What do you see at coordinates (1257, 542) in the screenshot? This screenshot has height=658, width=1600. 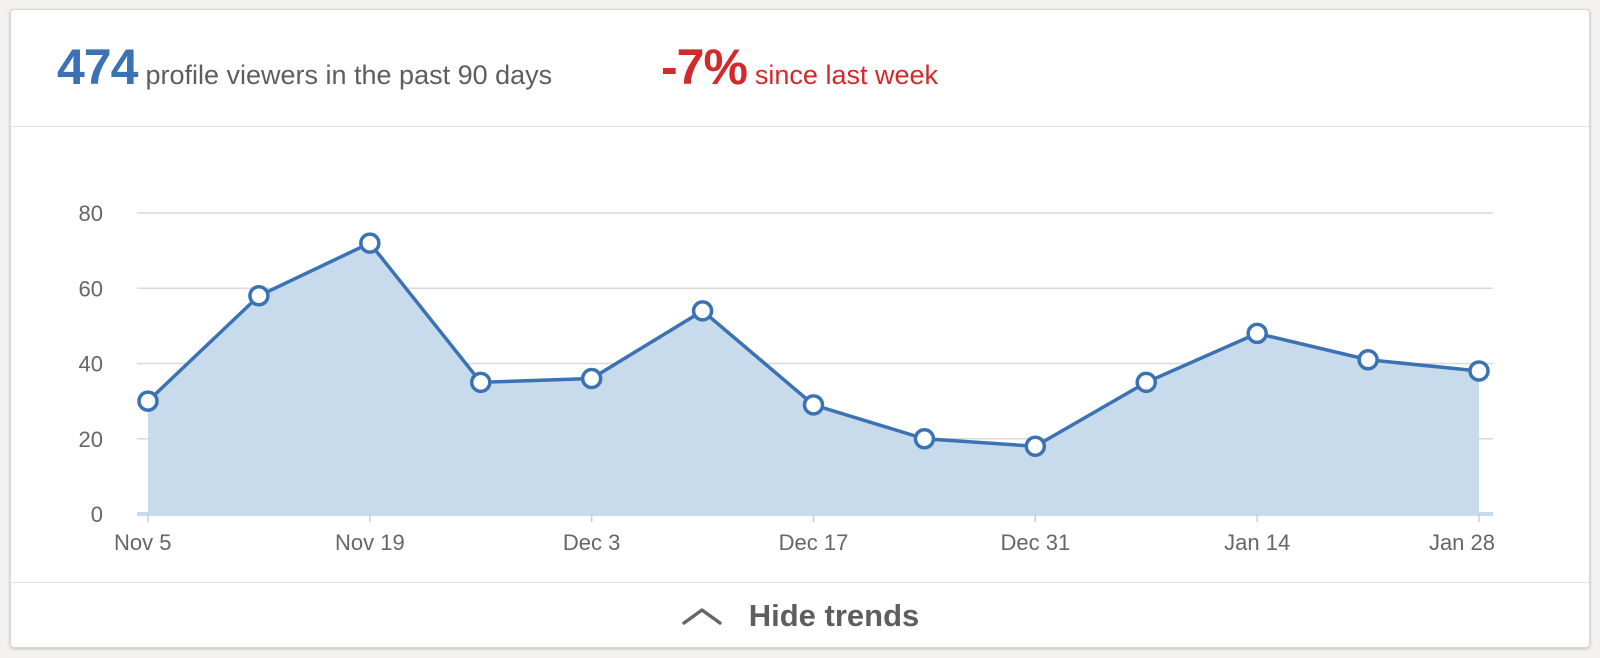 I see `x-tick-label: Jan 14` at bounding box center [1257, 542].